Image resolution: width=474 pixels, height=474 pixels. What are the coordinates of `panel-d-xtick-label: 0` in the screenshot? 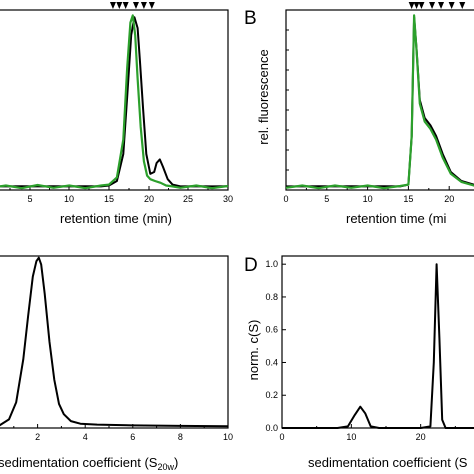 It's located at (281, 437).